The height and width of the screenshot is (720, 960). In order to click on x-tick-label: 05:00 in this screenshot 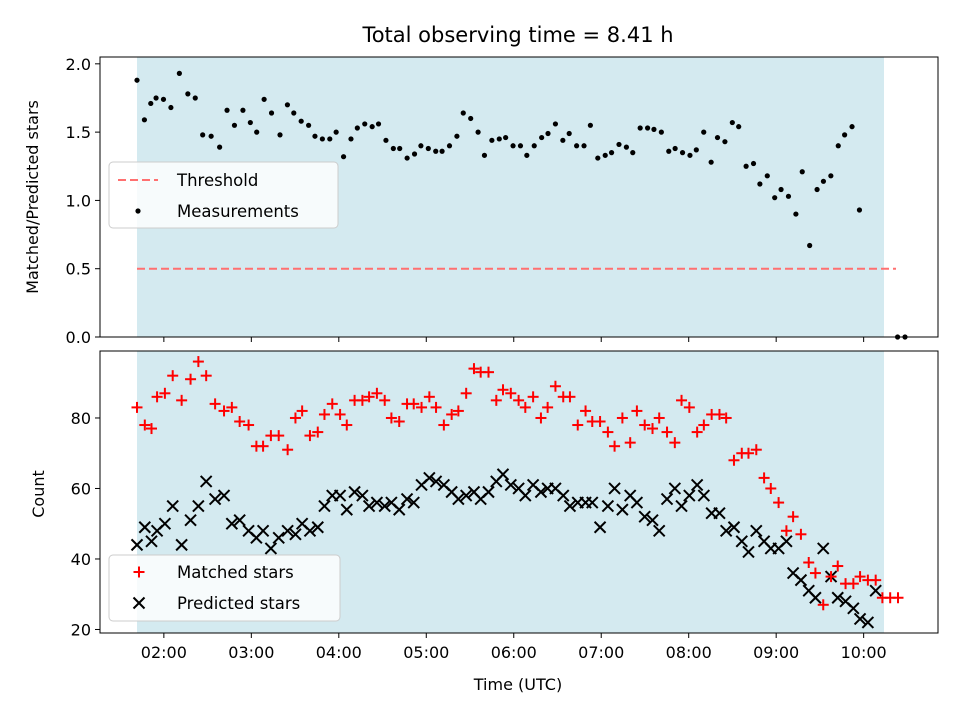, I will do `click(426, 652)`.